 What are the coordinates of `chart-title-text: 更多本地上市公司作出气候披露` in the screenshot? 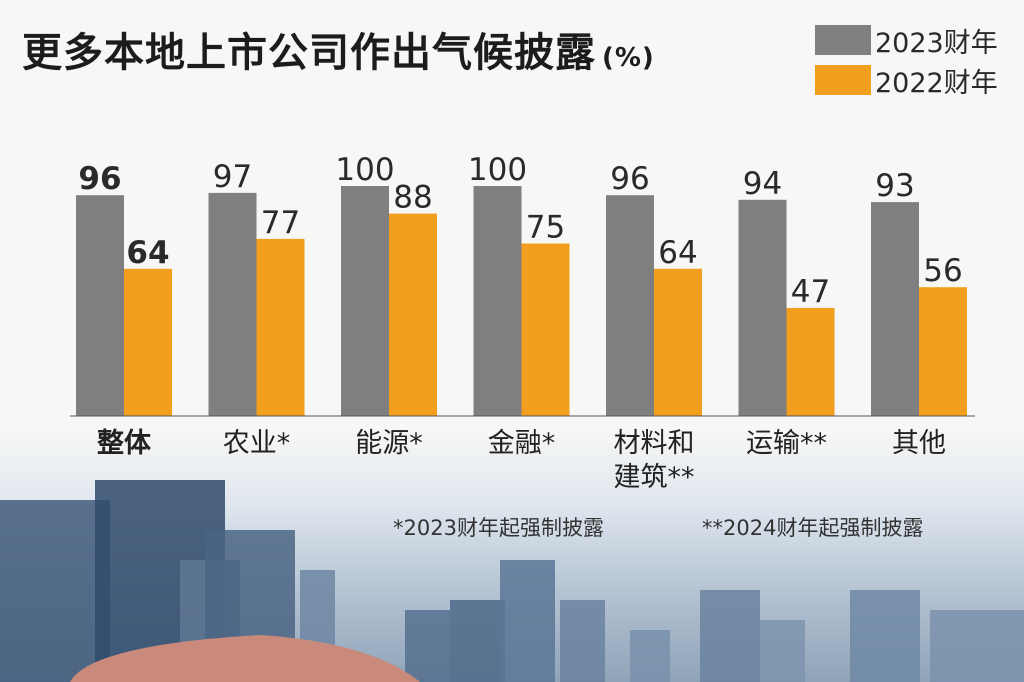 It's located at (309, 53).